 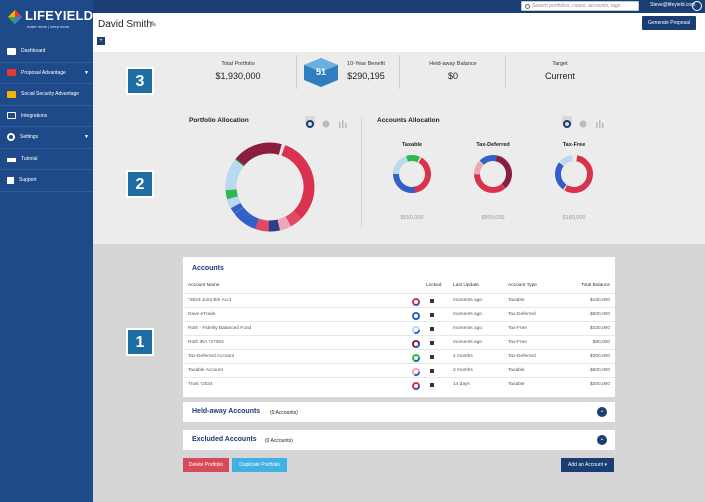 What do you see at coordinates (140, 81) in the screenshot?
I see `callout-badge-3: 3` at bounding box center [140, 81].